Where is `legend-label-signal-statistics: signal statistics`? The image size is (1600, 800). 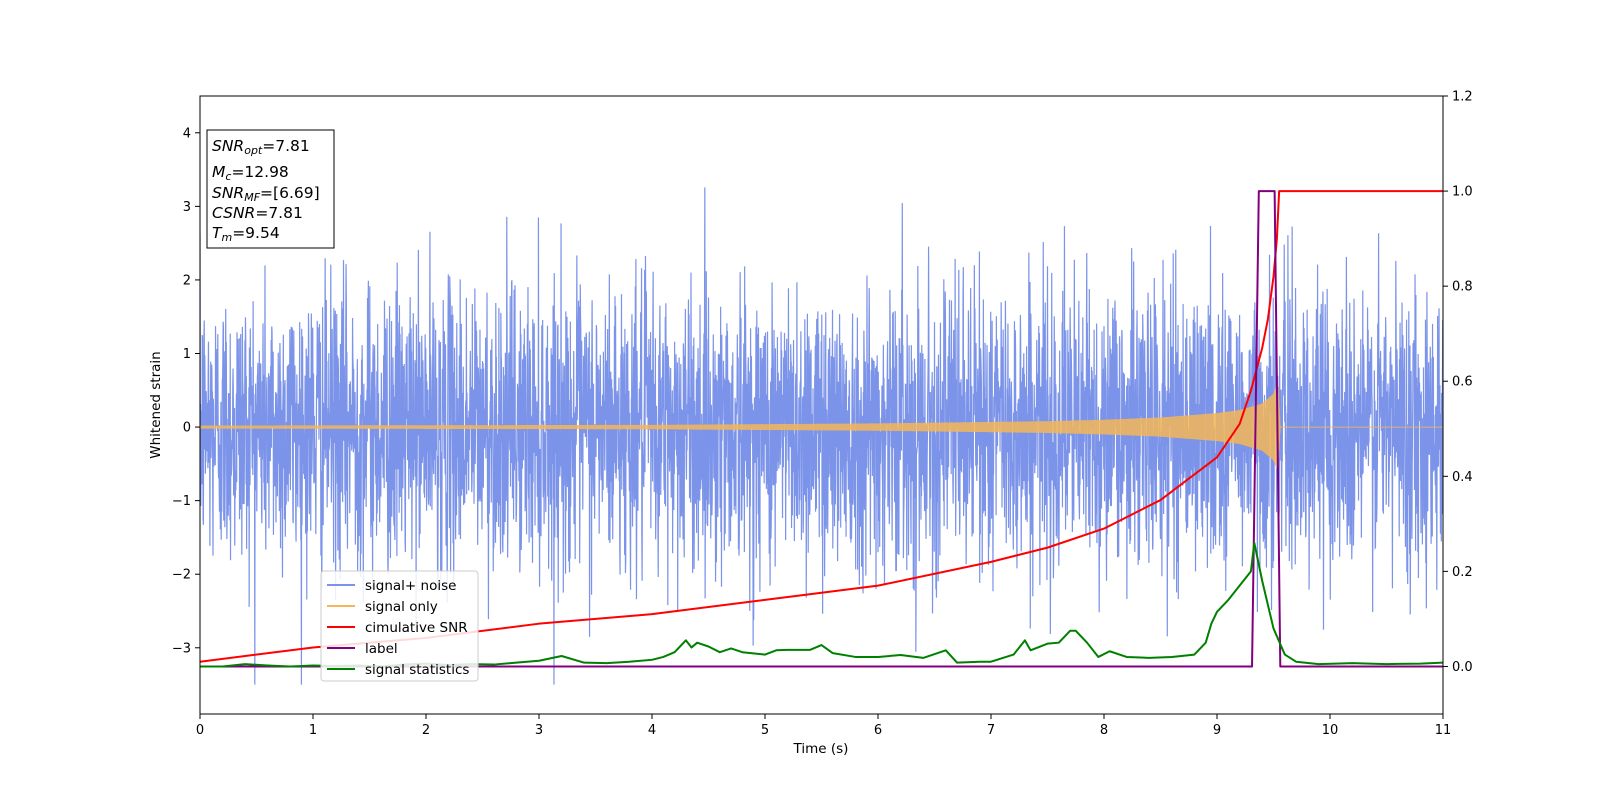 legend-label-signal-statistics: signal statistics is located at coordinates (417, 670).